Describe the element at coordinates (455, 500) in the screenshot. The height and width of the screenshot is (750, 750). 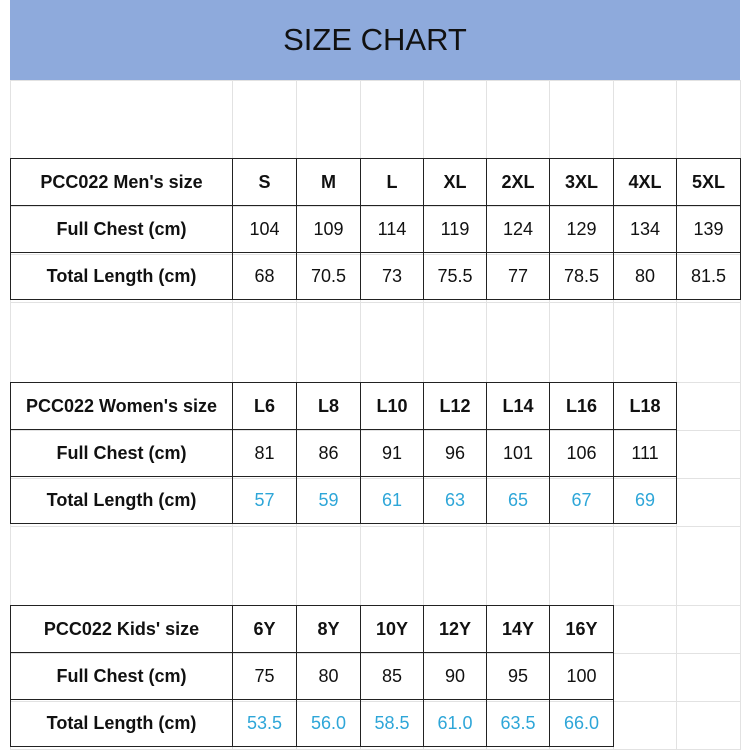
I see `measurement-value: 63` at that location.